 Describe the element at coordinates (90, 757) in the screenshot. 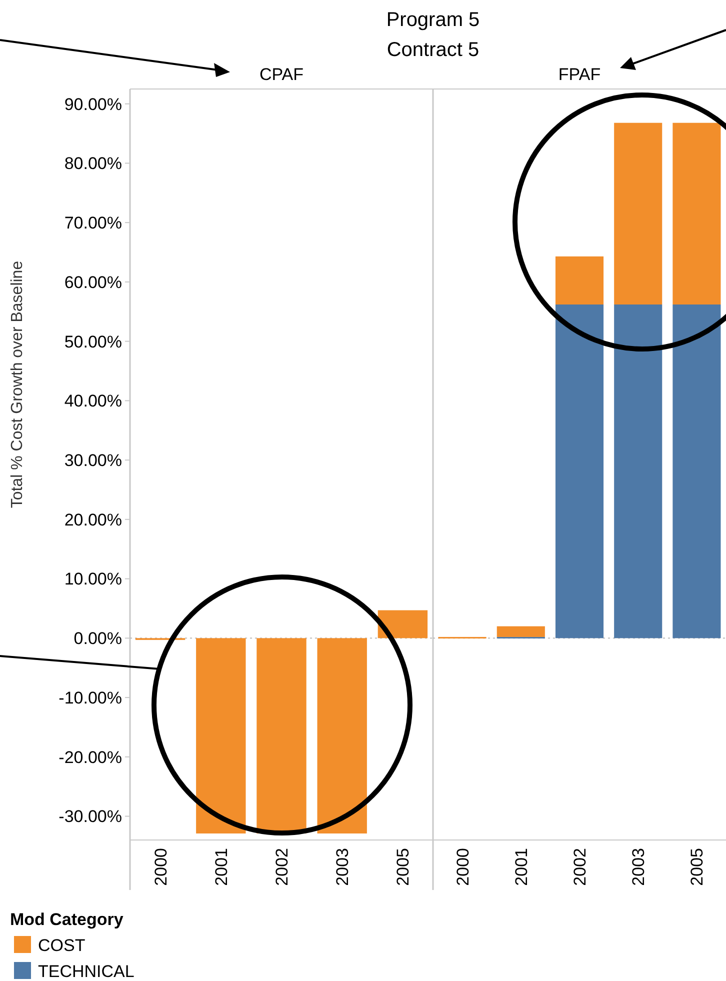

I see `y-tick-label: -20.00%` at that location.